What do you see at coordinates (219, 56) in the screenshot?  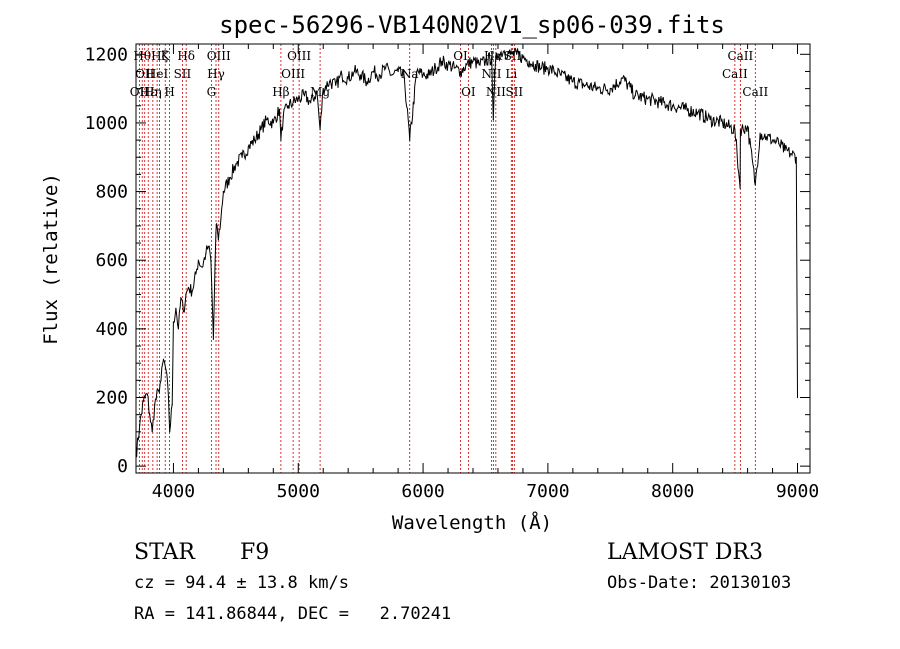 I see `marker-label-13: OIII` at bounding box center [219, 56].